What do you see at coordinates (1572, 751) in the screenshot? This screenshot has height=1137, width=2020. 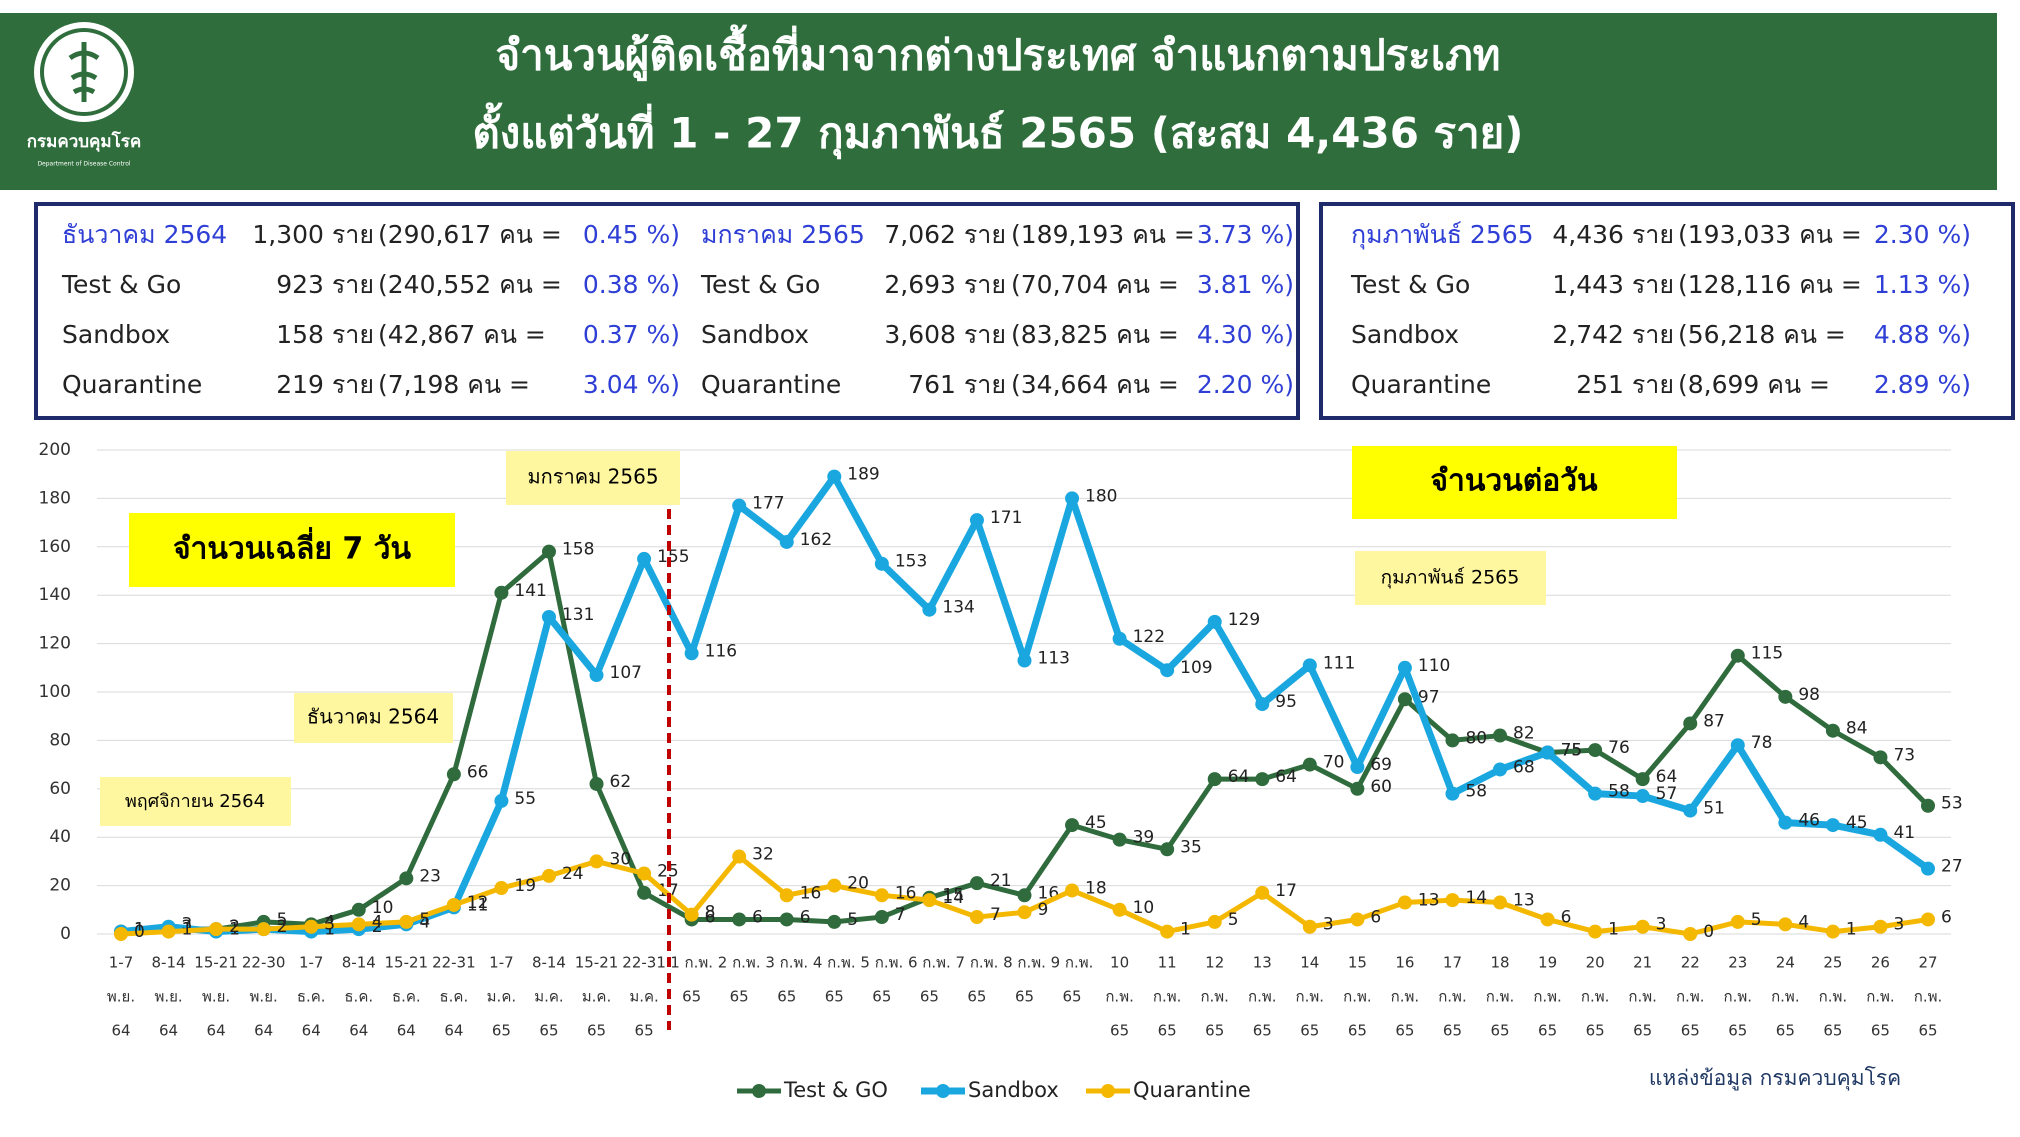 I see `data-label: 75` at bounding box center [1572, 751].